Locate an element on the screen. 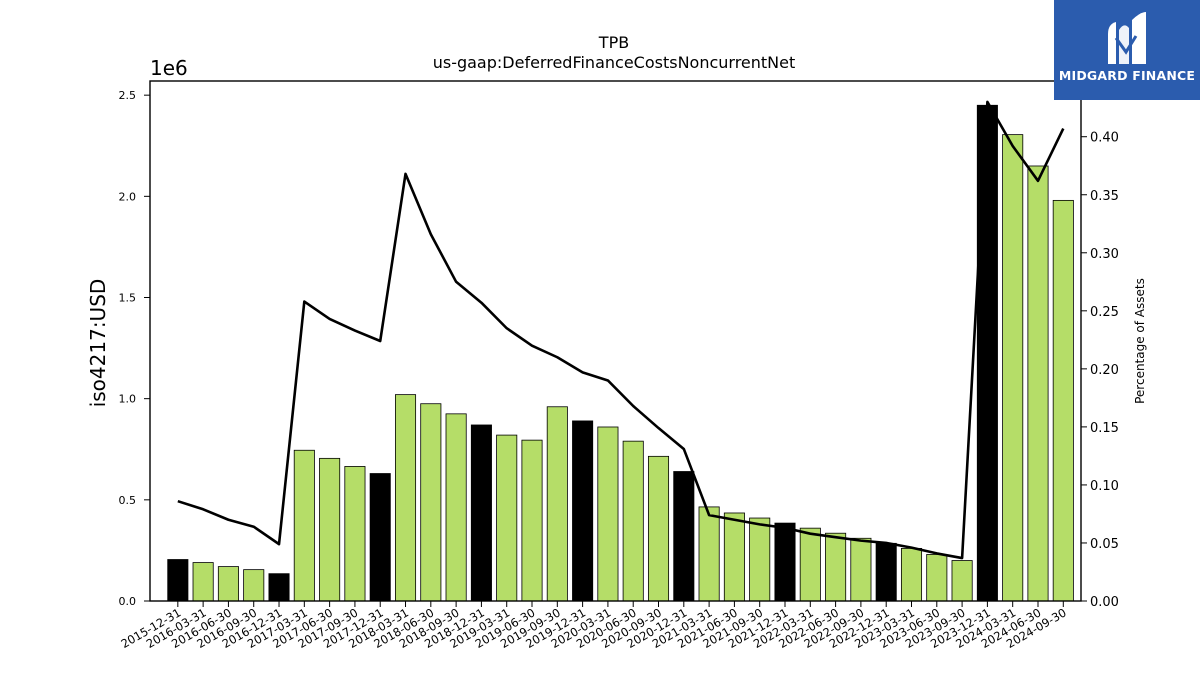  y2-tick-label: 0.35 is located at coordinates (1104, 196).